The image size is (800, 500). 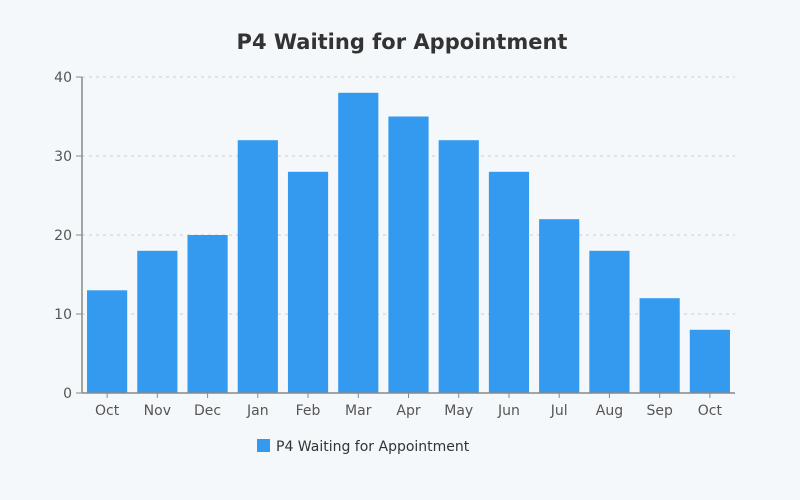 What do you see at coordinates (207, 411) in the screenshot?
I see `x-tick-label: Dec` at bounding box center [207, 411].